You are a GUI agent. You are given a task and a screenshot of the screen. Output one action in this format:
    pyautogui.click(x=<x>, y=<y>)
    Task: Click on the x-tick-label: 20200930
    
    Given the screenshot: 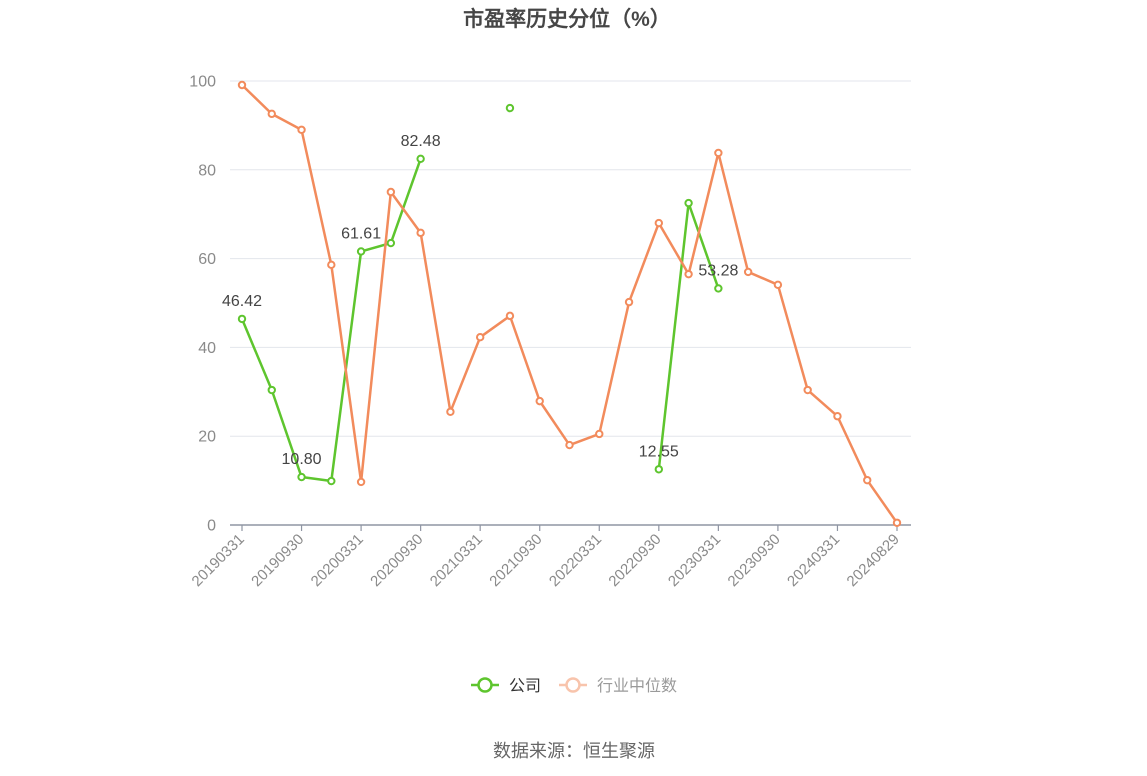 What is the action you would take?
    pyautogui.click(x=396, y=560)
    